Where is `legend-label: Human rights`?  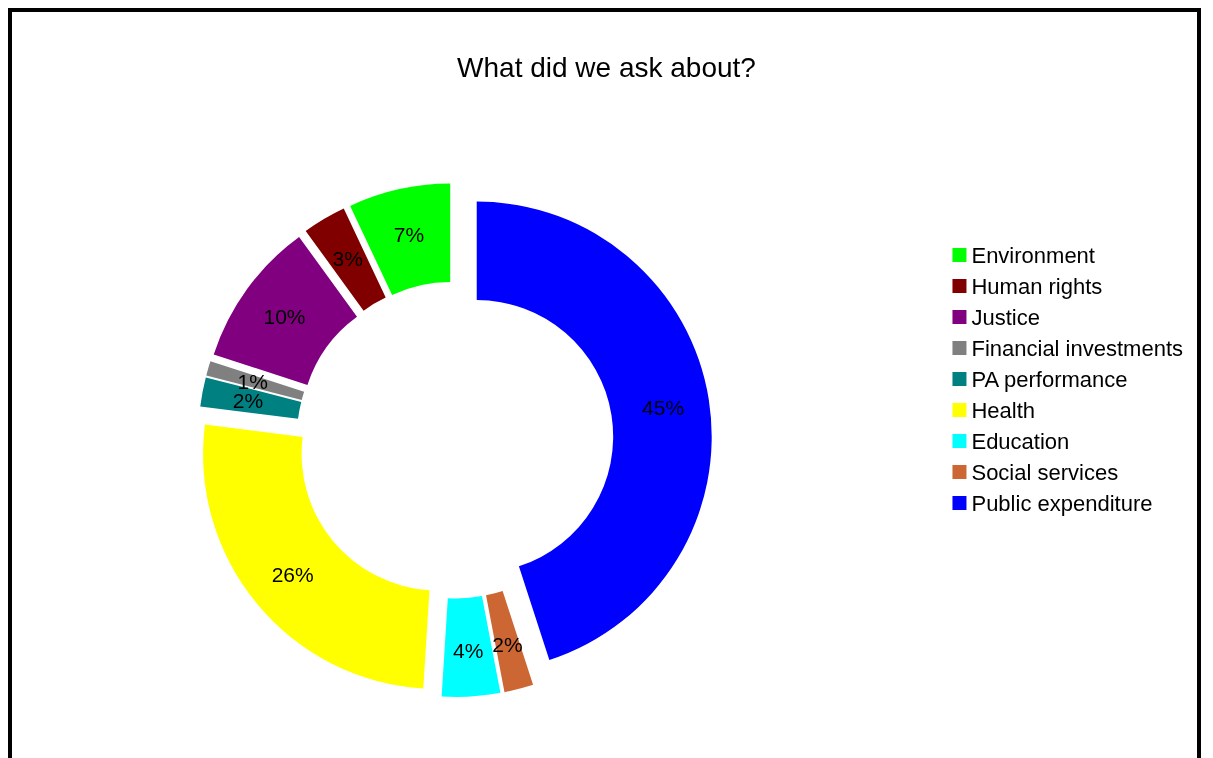 legend-label: Human rights is located at coordinates (1037, 286).